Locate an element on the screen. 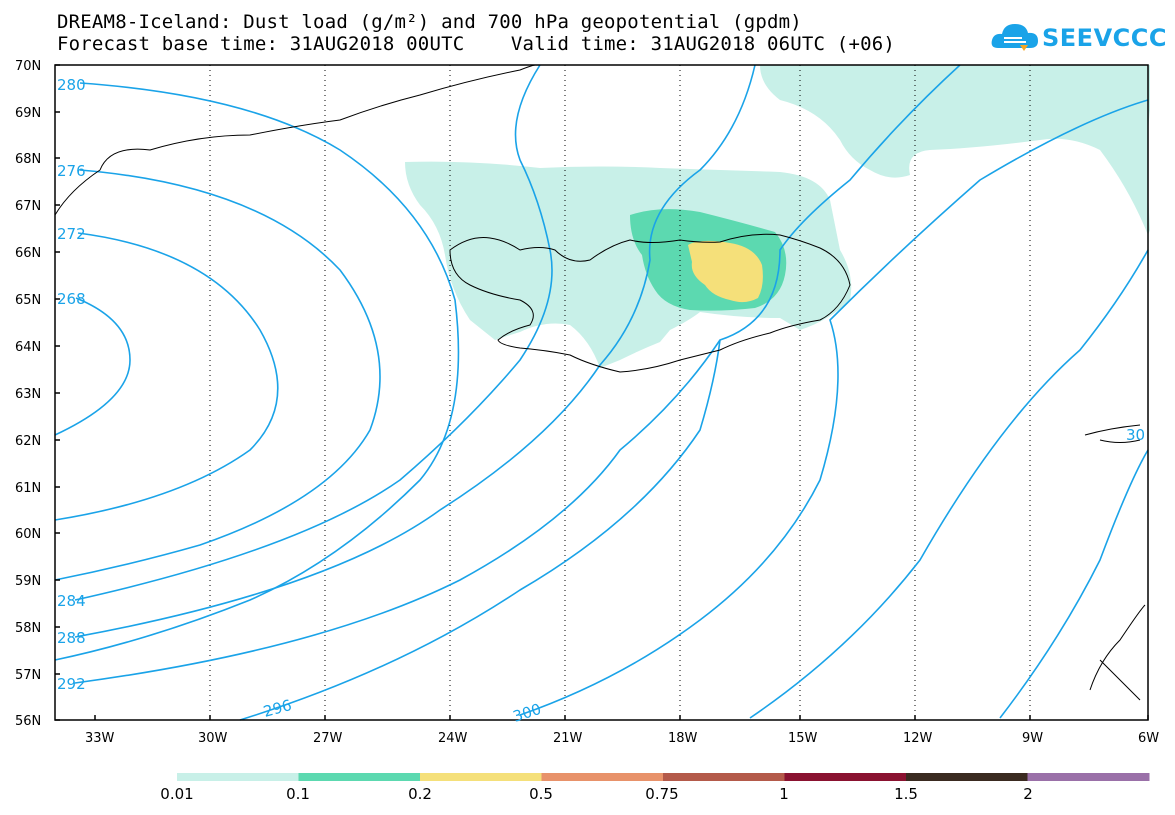 The height and width of the screenshot is (815, 1175). lat-label: 63N is located at coordinates (28, 394).